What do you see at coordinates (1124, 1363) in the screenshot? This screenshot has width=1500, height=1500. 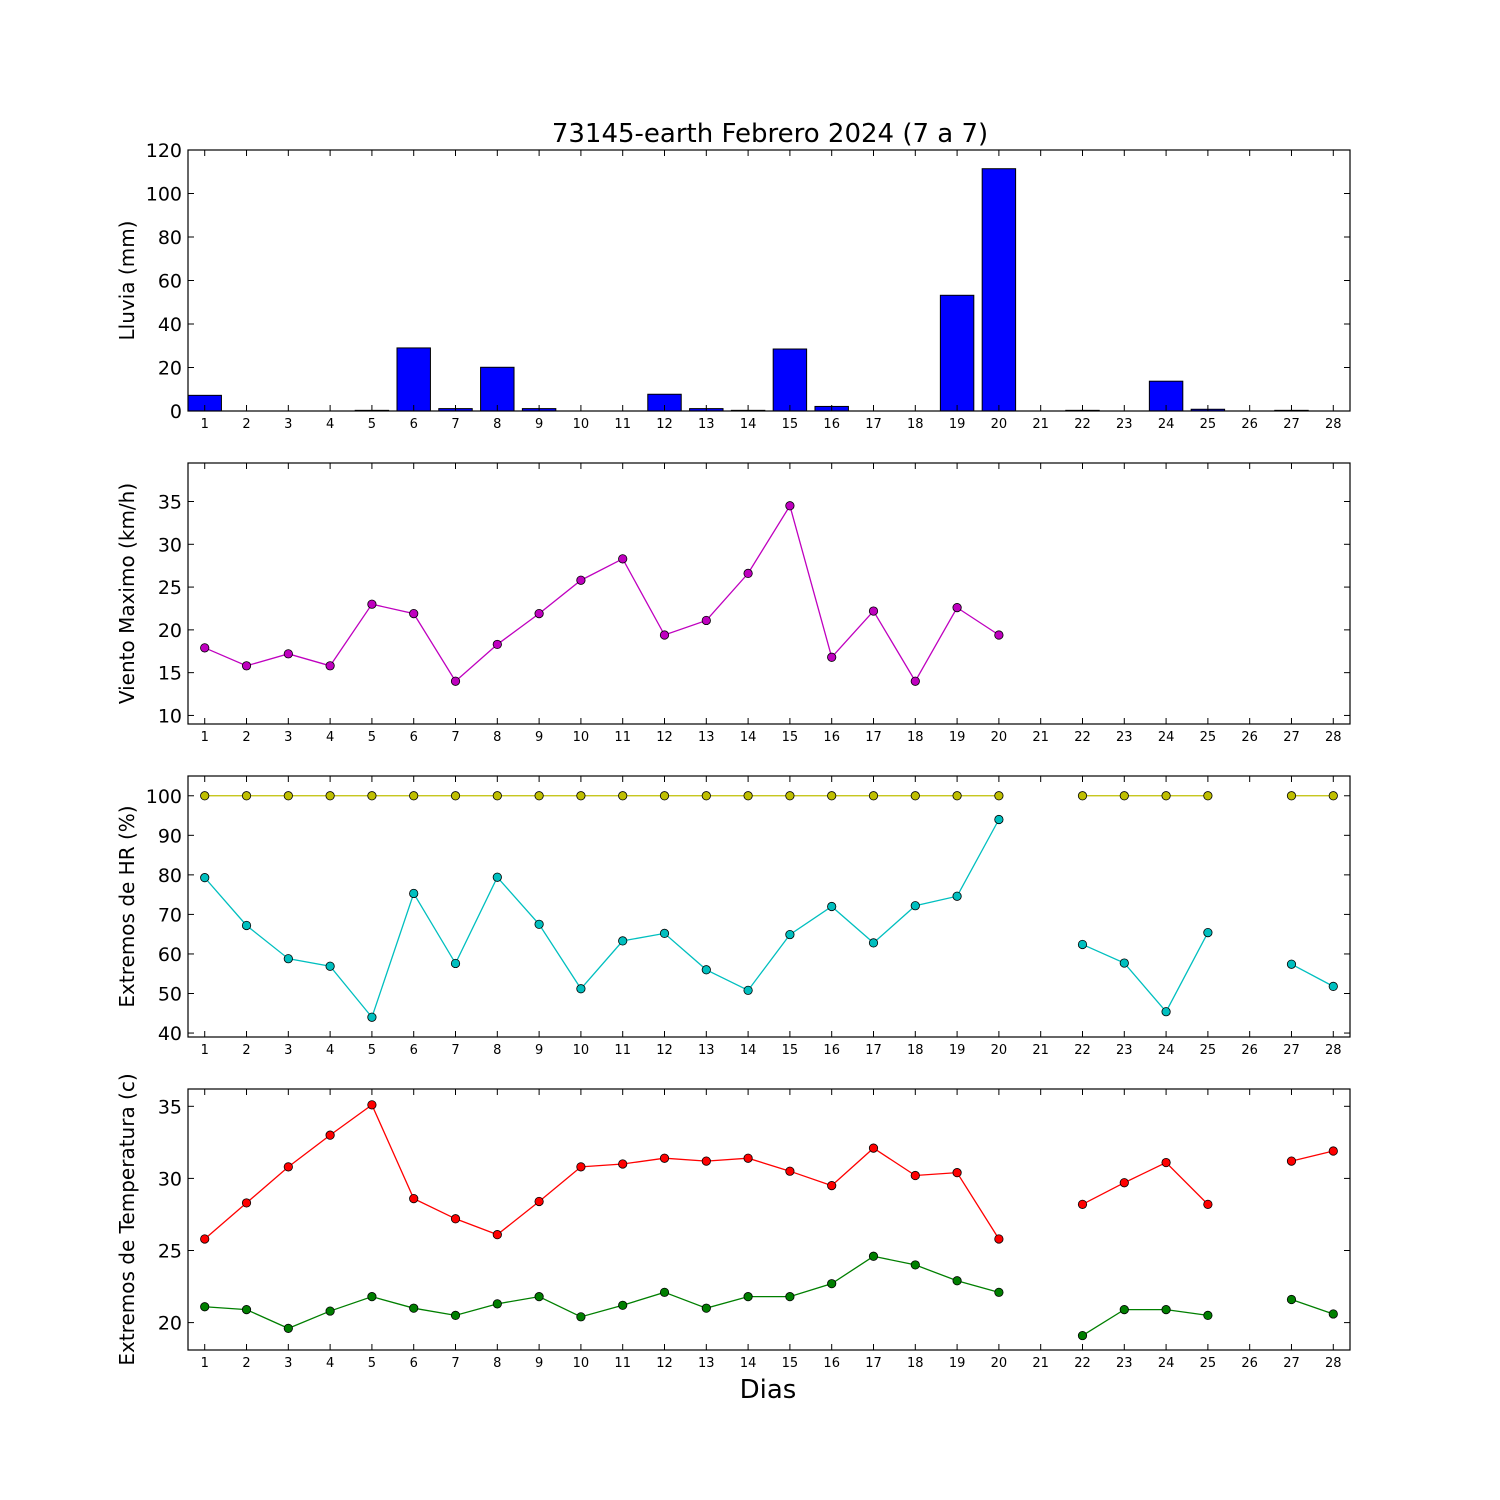 I see `x-tick-label: 23` at bounding box center [1124, 1363].